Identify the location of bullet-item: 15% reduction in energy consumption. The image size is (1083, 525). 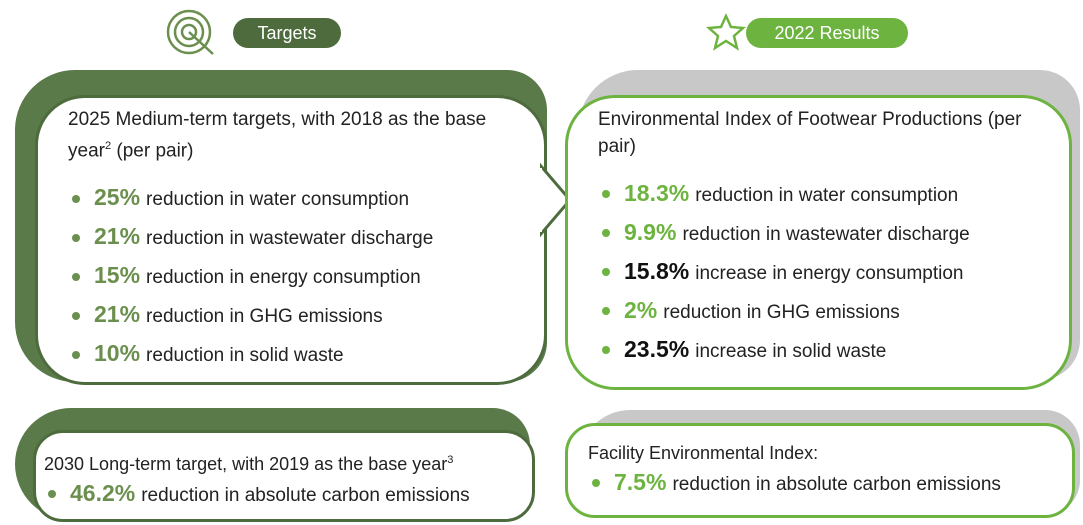
(296, 275).